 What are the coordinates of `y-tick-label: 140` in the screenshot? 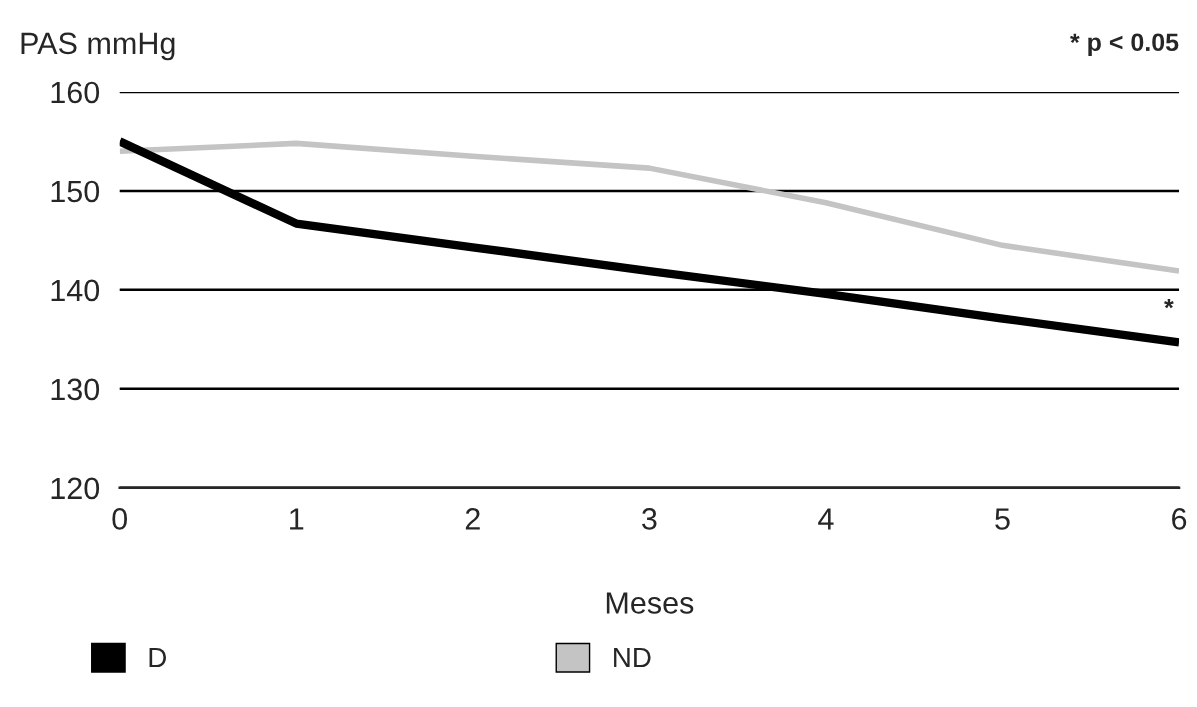 It's located at (75, 290).